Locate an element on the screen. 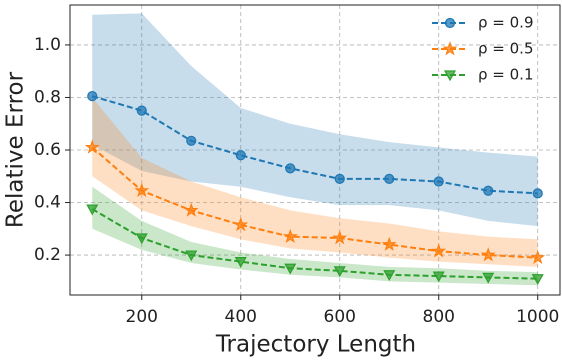  legend: ρ = 0.9 ρ = 0.5 ρ = 0.1 is located at coordinates (482, 49).